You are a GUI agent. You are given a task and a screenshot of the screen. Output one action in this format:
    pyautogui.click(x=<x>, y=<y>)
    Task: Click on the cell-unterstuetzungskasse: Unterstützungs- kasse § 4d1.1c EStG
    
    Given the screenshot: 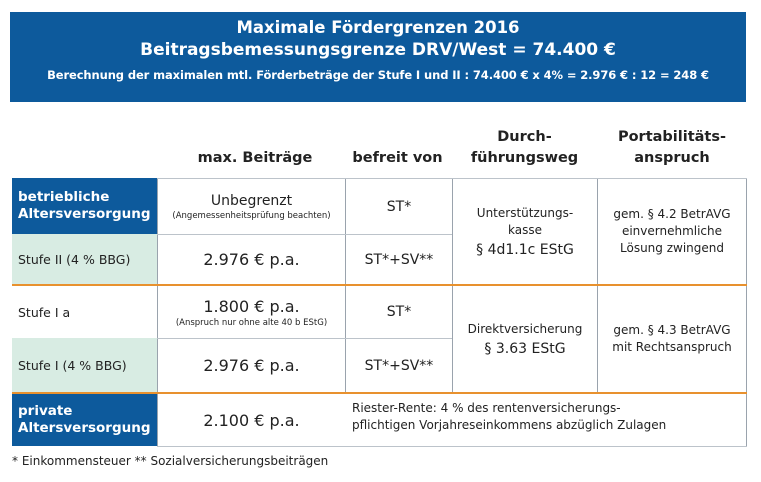 What is the action you would take?
    pyautogui.click(x=525, y=232)
    